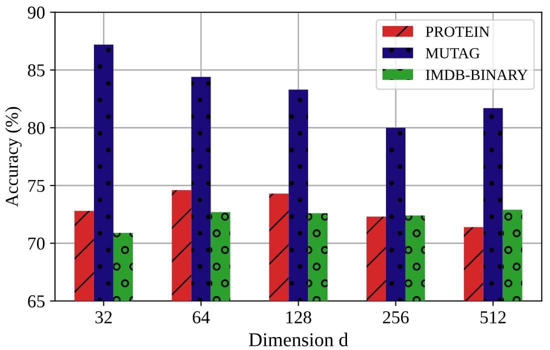  Describe the element at coordinates (36, 128) in the screenshot. I see `y-tick-label: 80` at that location.